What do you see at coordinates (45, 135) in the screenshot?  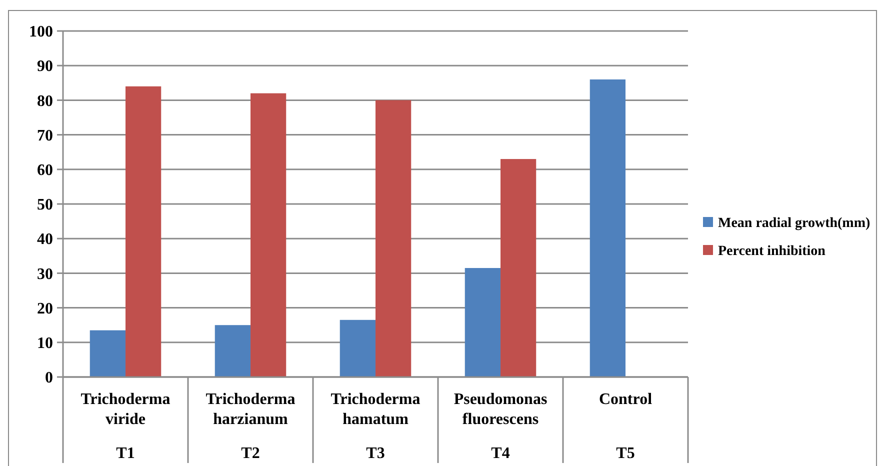 I see `y-tick-label: 70` at bounding box center [45, 135].